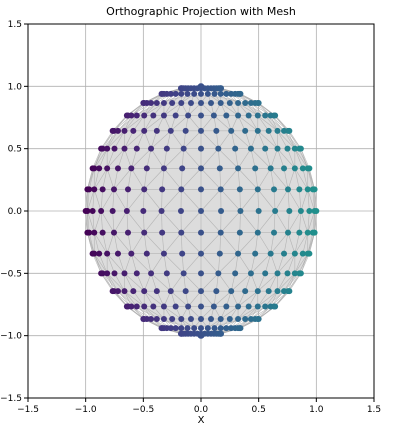  I want to click on x-tick-label: −1.0, so click(86, 410).